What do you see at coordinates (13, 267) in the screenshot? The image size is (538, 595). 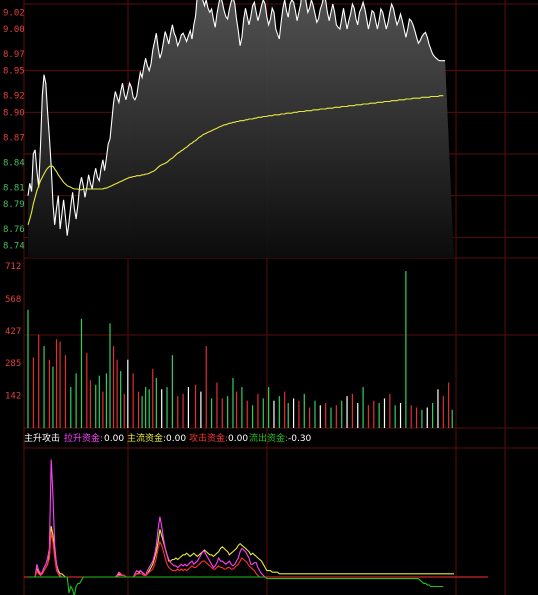 I see `volume-tick-label: 712` at bounding box center [13, 267].